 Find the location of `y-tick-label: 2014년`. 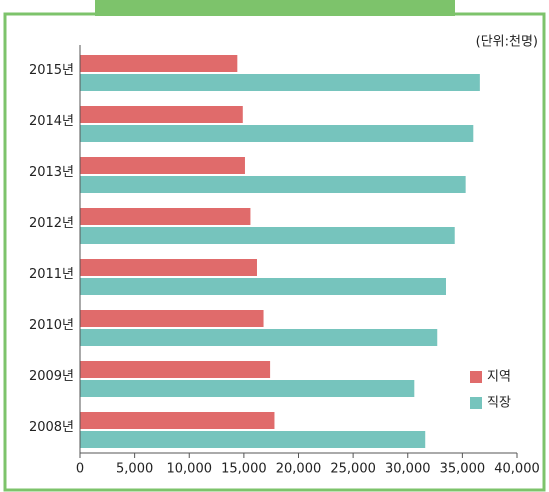

y-tick-label: 2014년 is located at coordinates (51, 121).